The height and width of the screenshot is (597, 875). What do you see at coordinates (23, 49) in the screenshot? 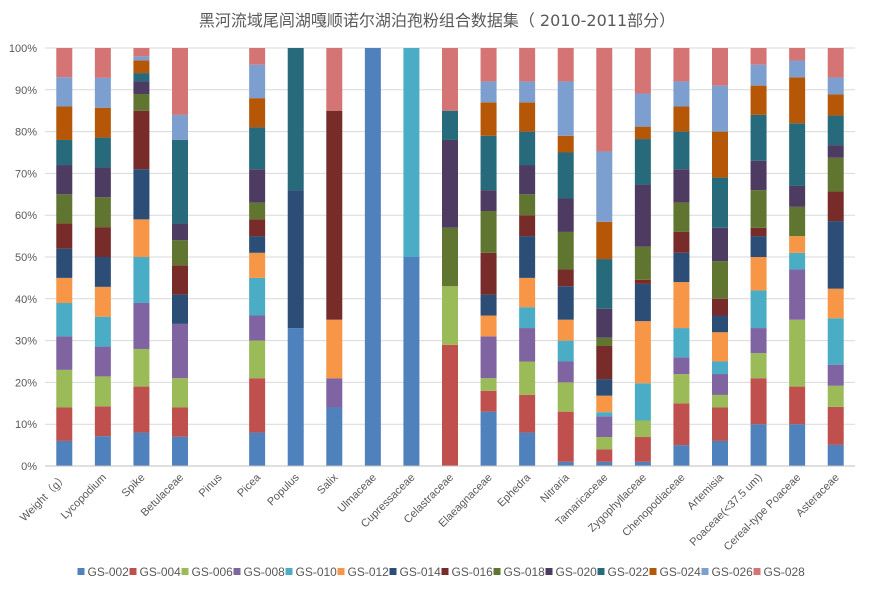
I see `y-tick-label: 100%` at bounding box center [23, 49].